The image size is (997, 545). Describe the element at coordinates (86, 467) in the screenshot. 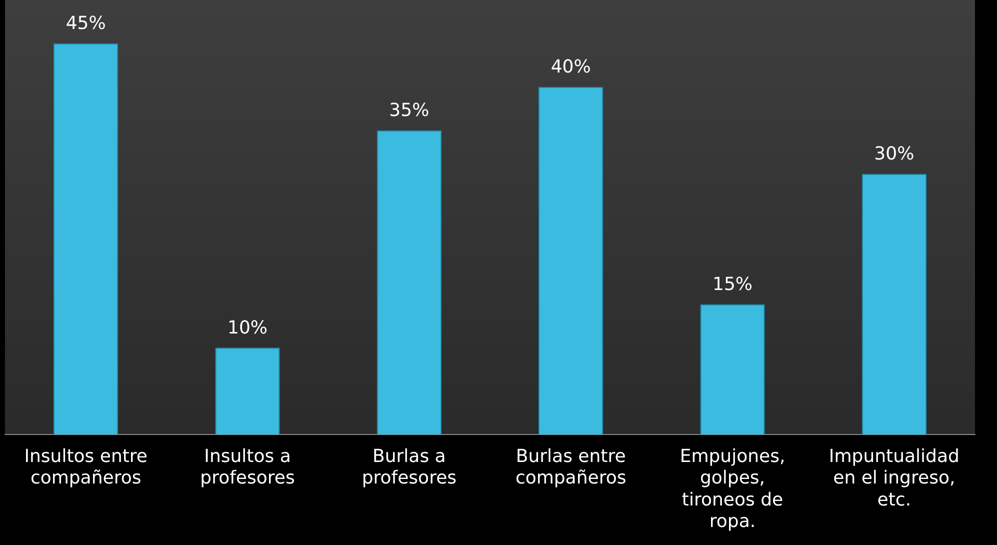

I see `x-tick-label: Insultos entre compañeros` at that location.